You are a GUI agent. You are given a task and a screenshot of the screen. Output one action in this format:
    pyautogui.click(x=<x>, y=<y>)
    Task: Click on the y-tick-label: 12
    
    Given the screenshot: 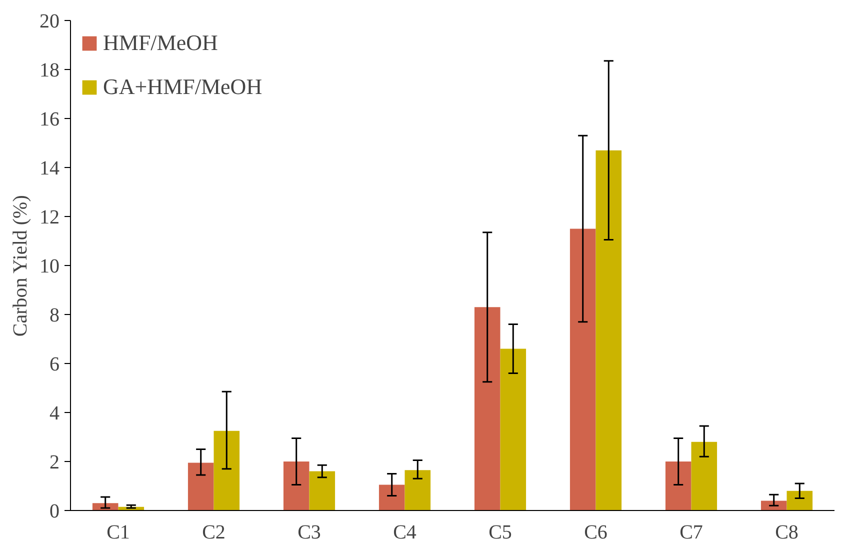 What is the action you would take?
    pyautogui.click(x=50, y=217)
    